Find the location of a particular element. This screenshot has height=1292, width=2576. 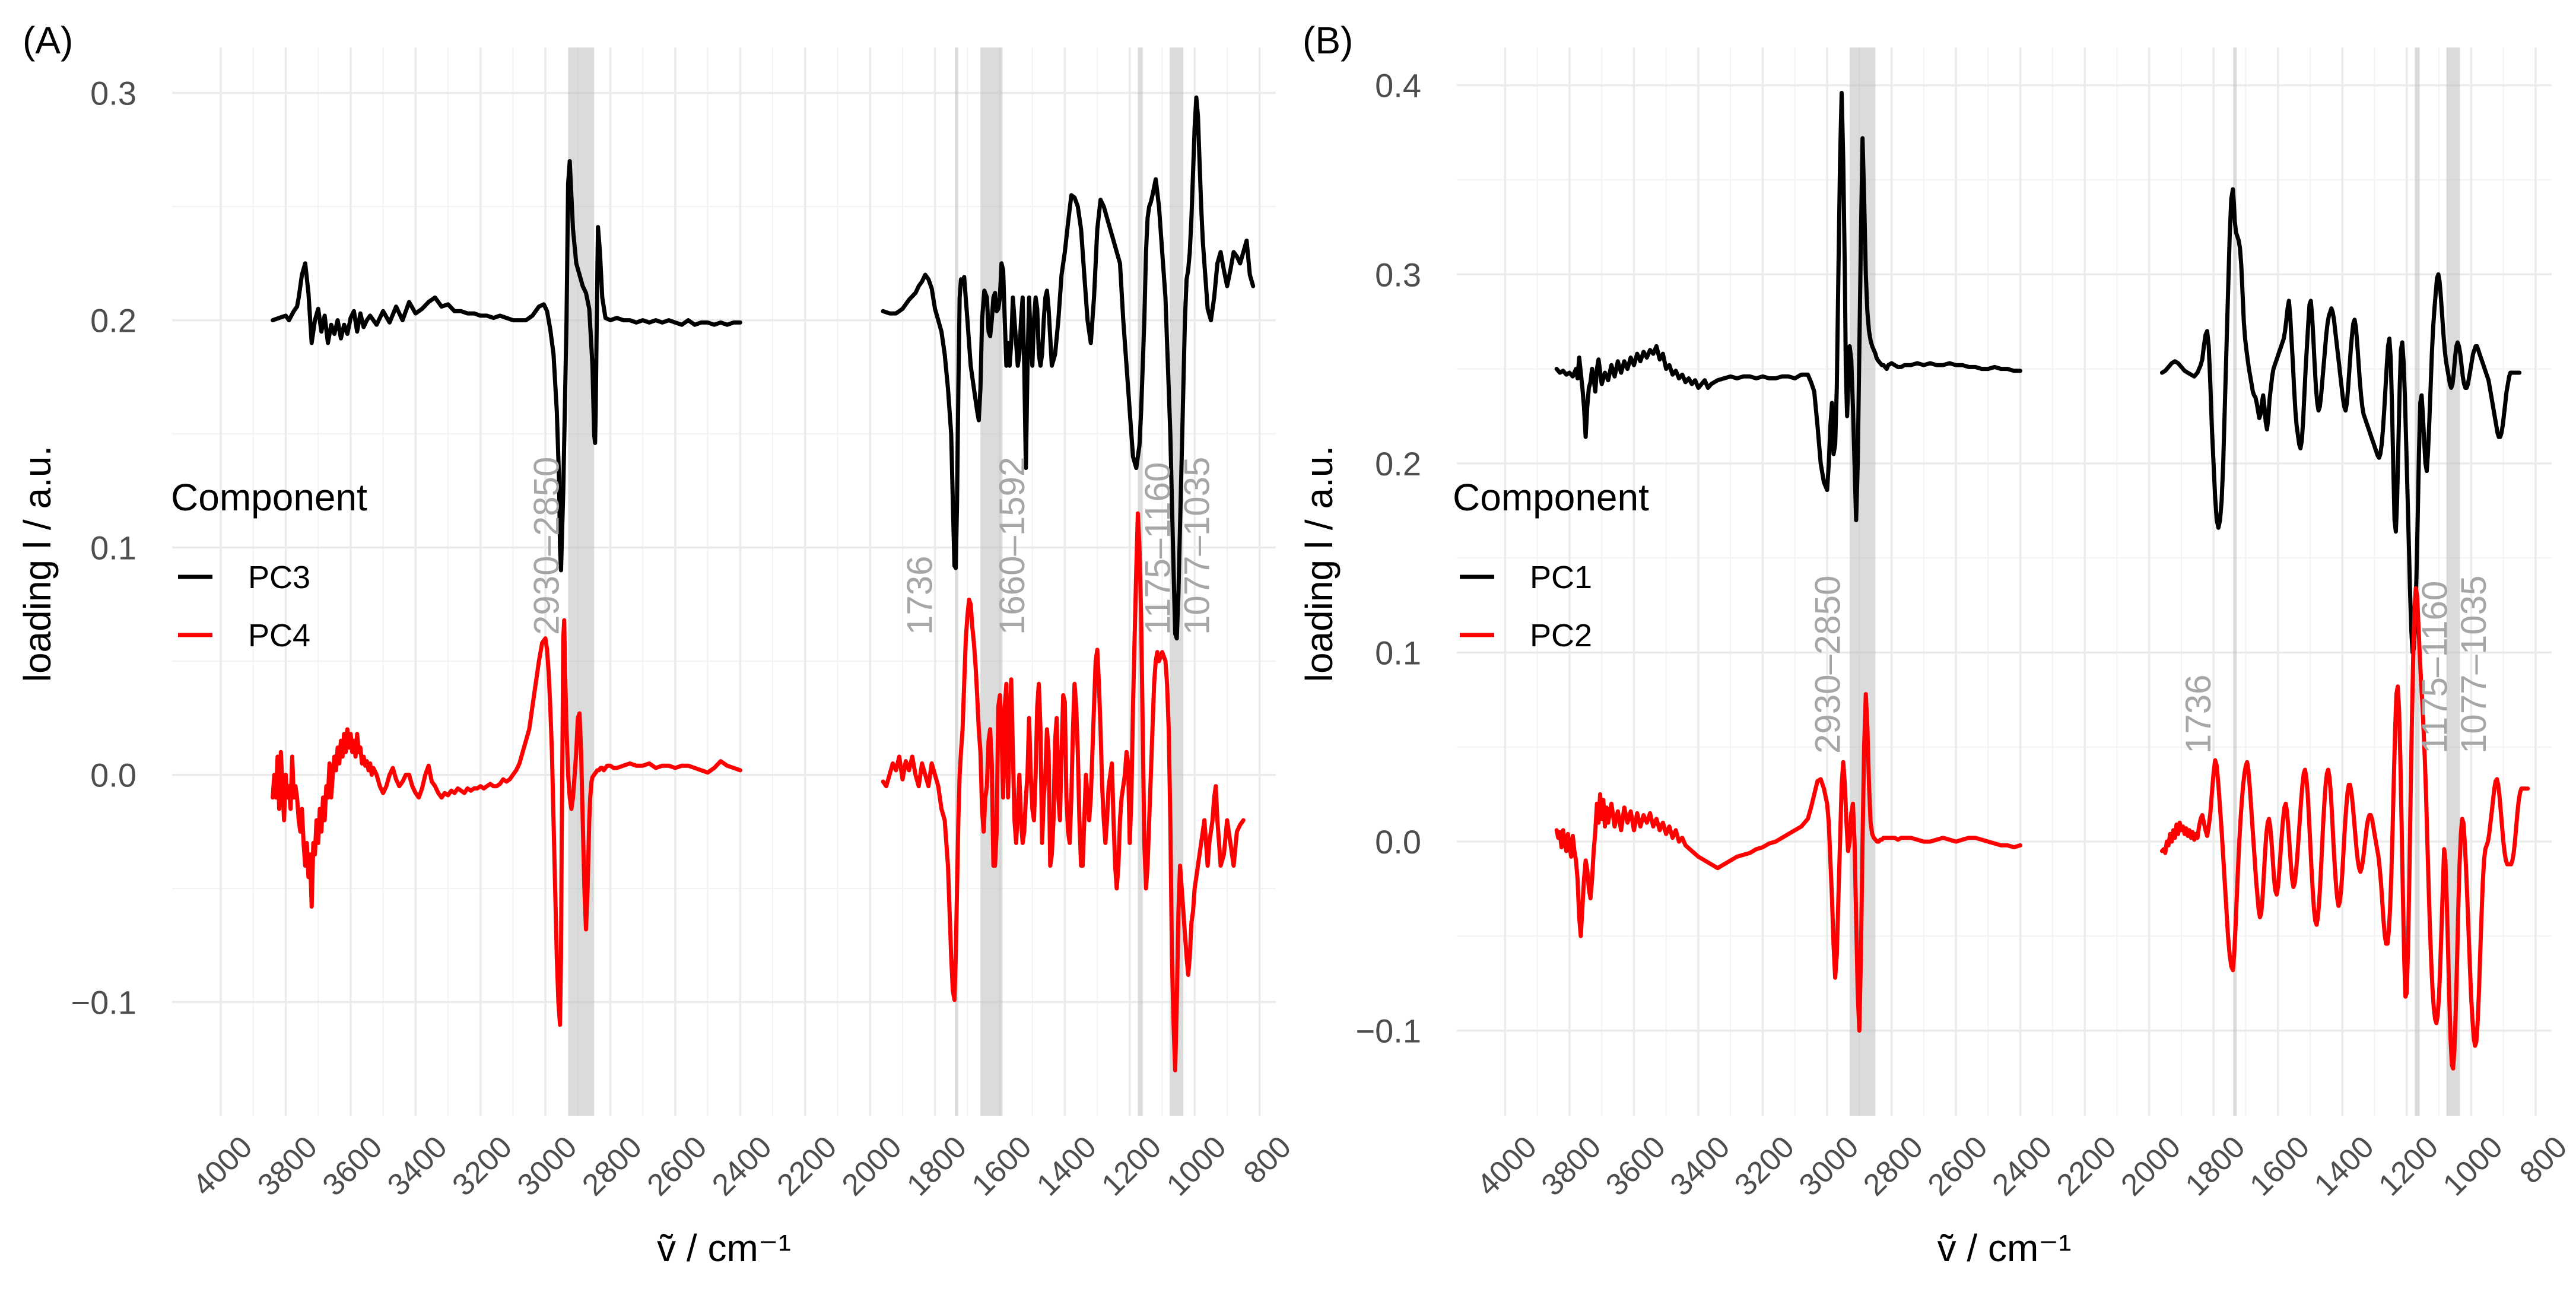

legend: Component PC3 PC4 is located at coordinates (269, 564).